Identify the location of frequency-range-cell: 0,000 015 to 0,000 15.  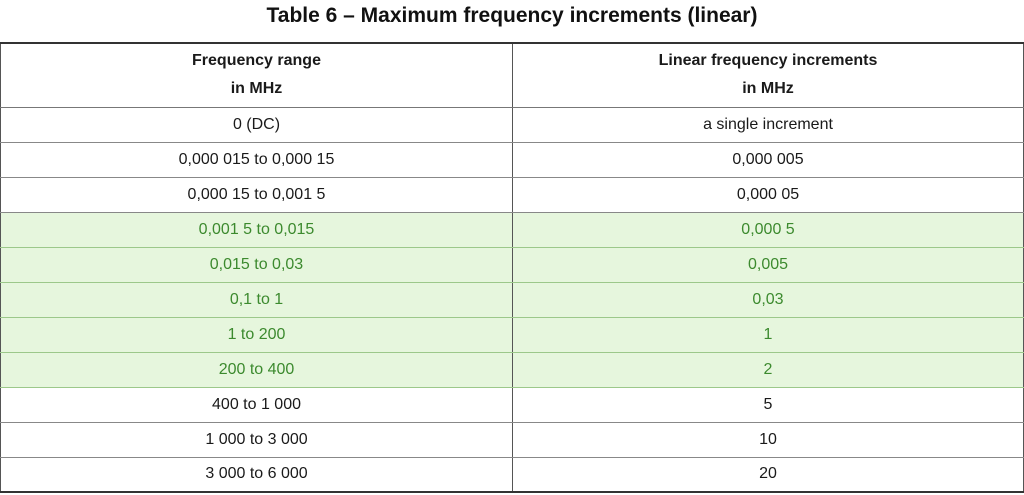
(256, 160).